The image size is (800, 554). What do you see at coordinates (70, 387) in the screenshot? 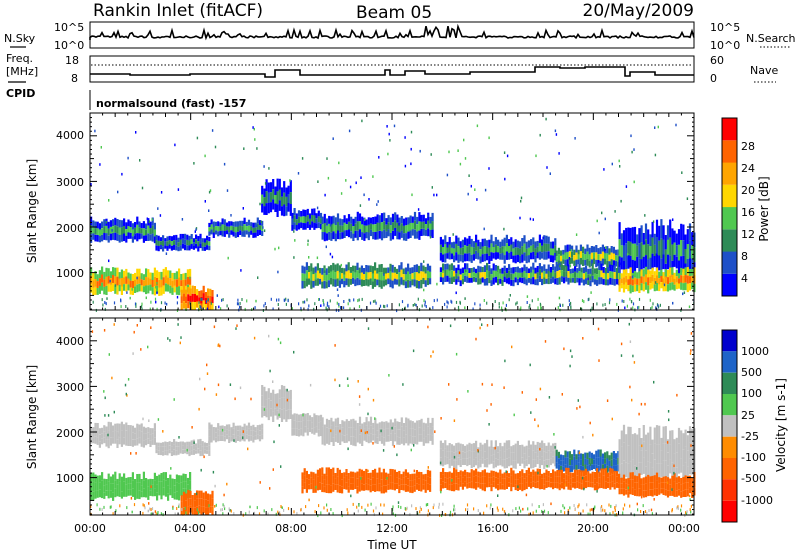
I see `vel-ytick-3000: 3000` at bounding box center [70, 387].